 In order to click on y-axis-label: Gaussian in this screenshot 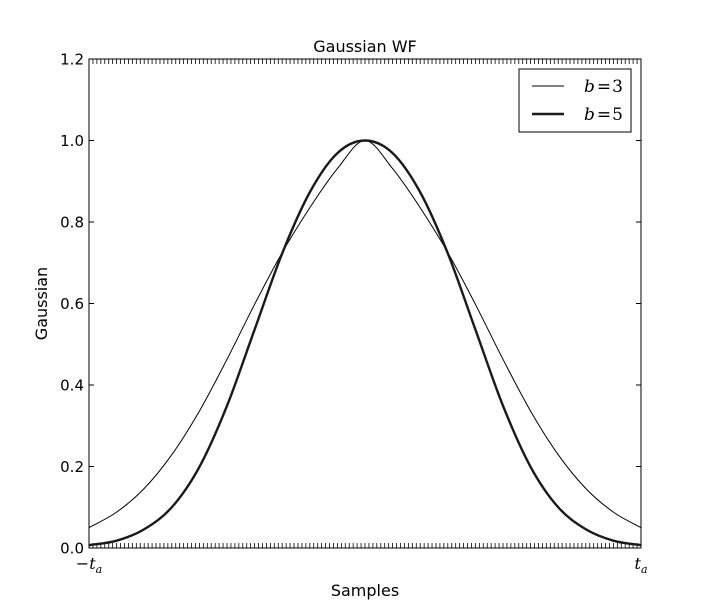, I will do `click(41, 303)`.